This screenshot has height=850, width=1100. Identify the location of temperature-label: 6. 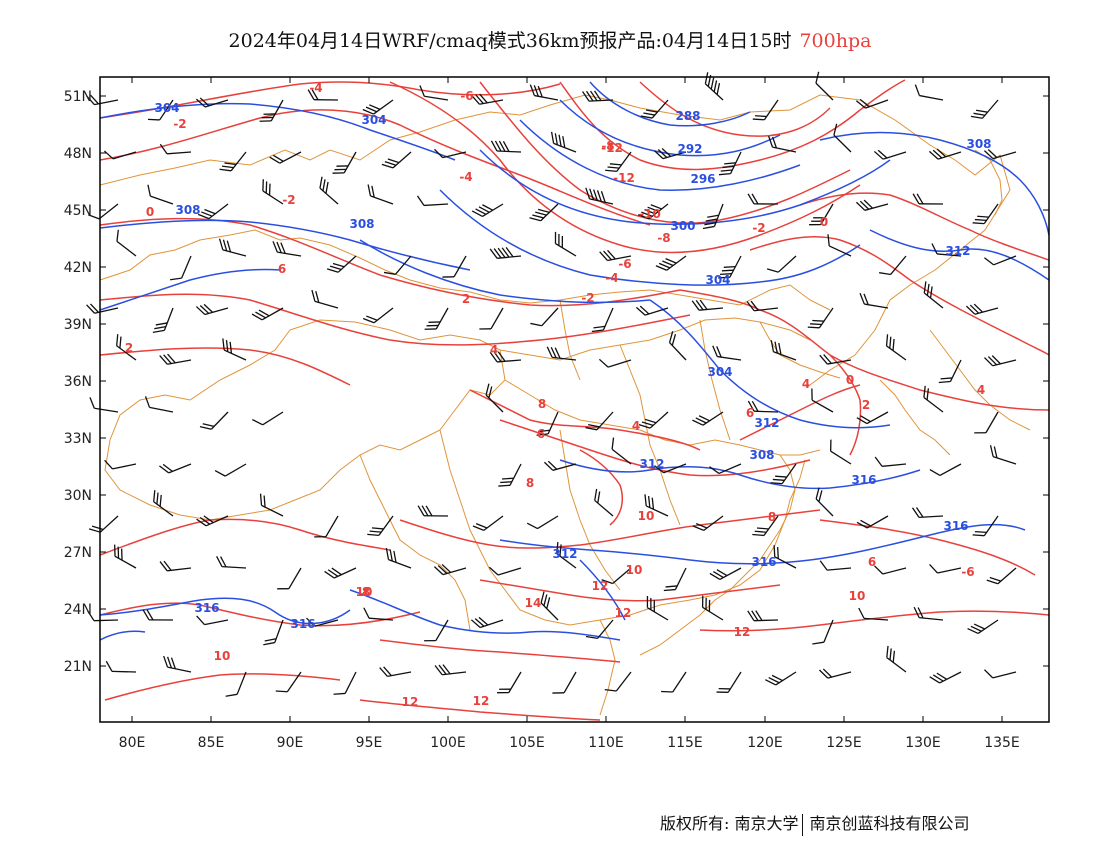
(282, 269).